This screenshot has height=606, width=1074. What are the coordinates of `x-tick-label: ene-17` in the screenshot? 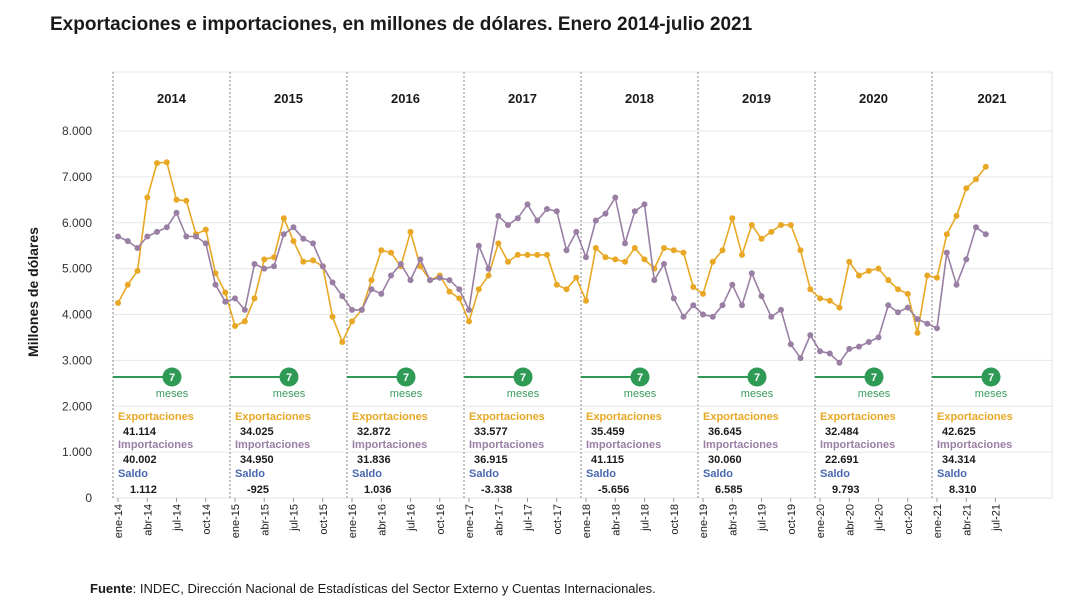 It's located at (470, 521).